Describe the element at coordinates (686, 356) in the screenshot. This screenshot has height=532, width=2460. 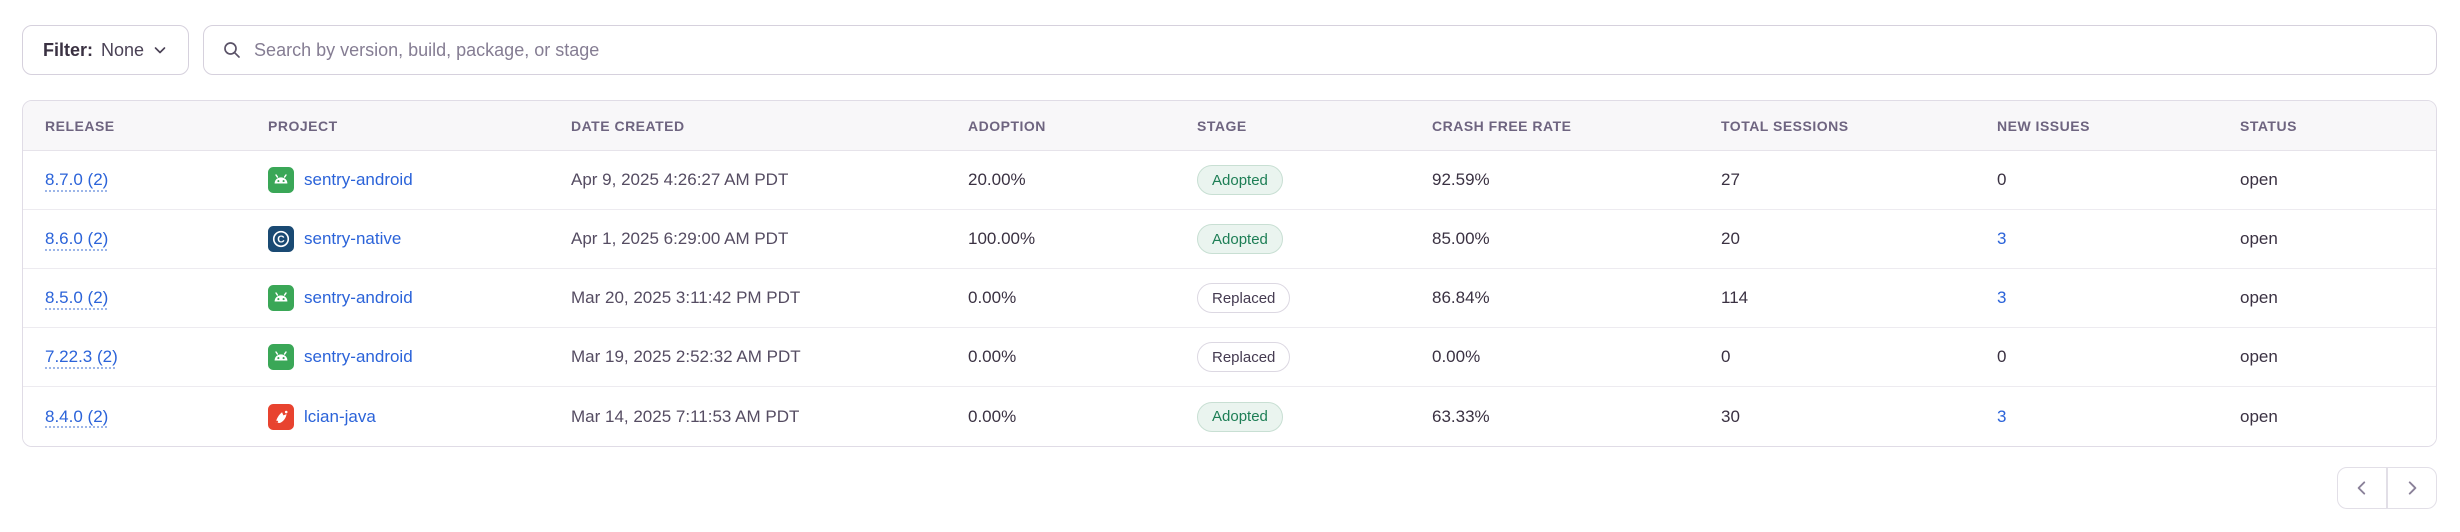
I see `date-created-cell: Mar 19, 2025 2:52:32 AM PDT` at that location.